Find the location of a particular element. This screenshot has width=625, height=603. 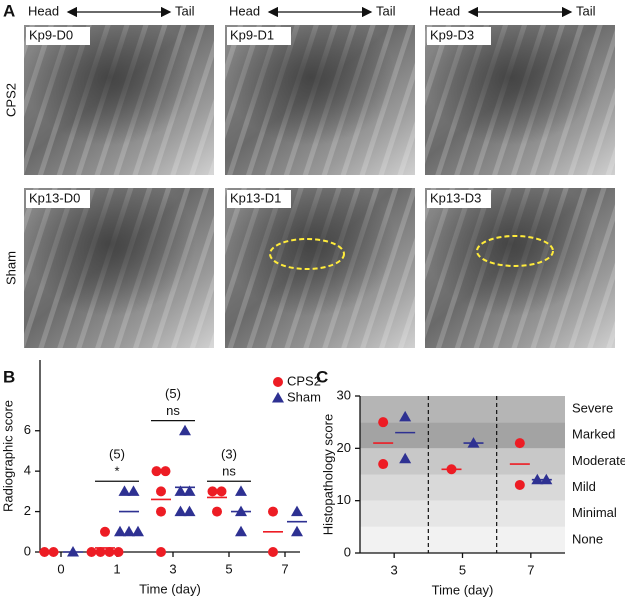

x-tick-label: 1 is located at coordinates (116, 568).